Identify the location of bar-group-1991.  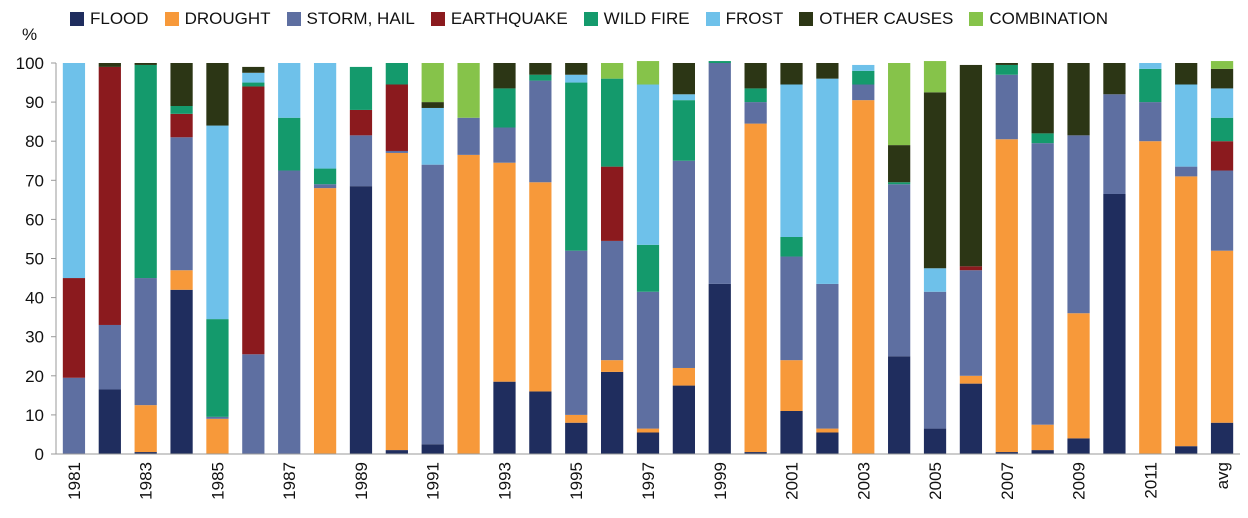
(432, 258).